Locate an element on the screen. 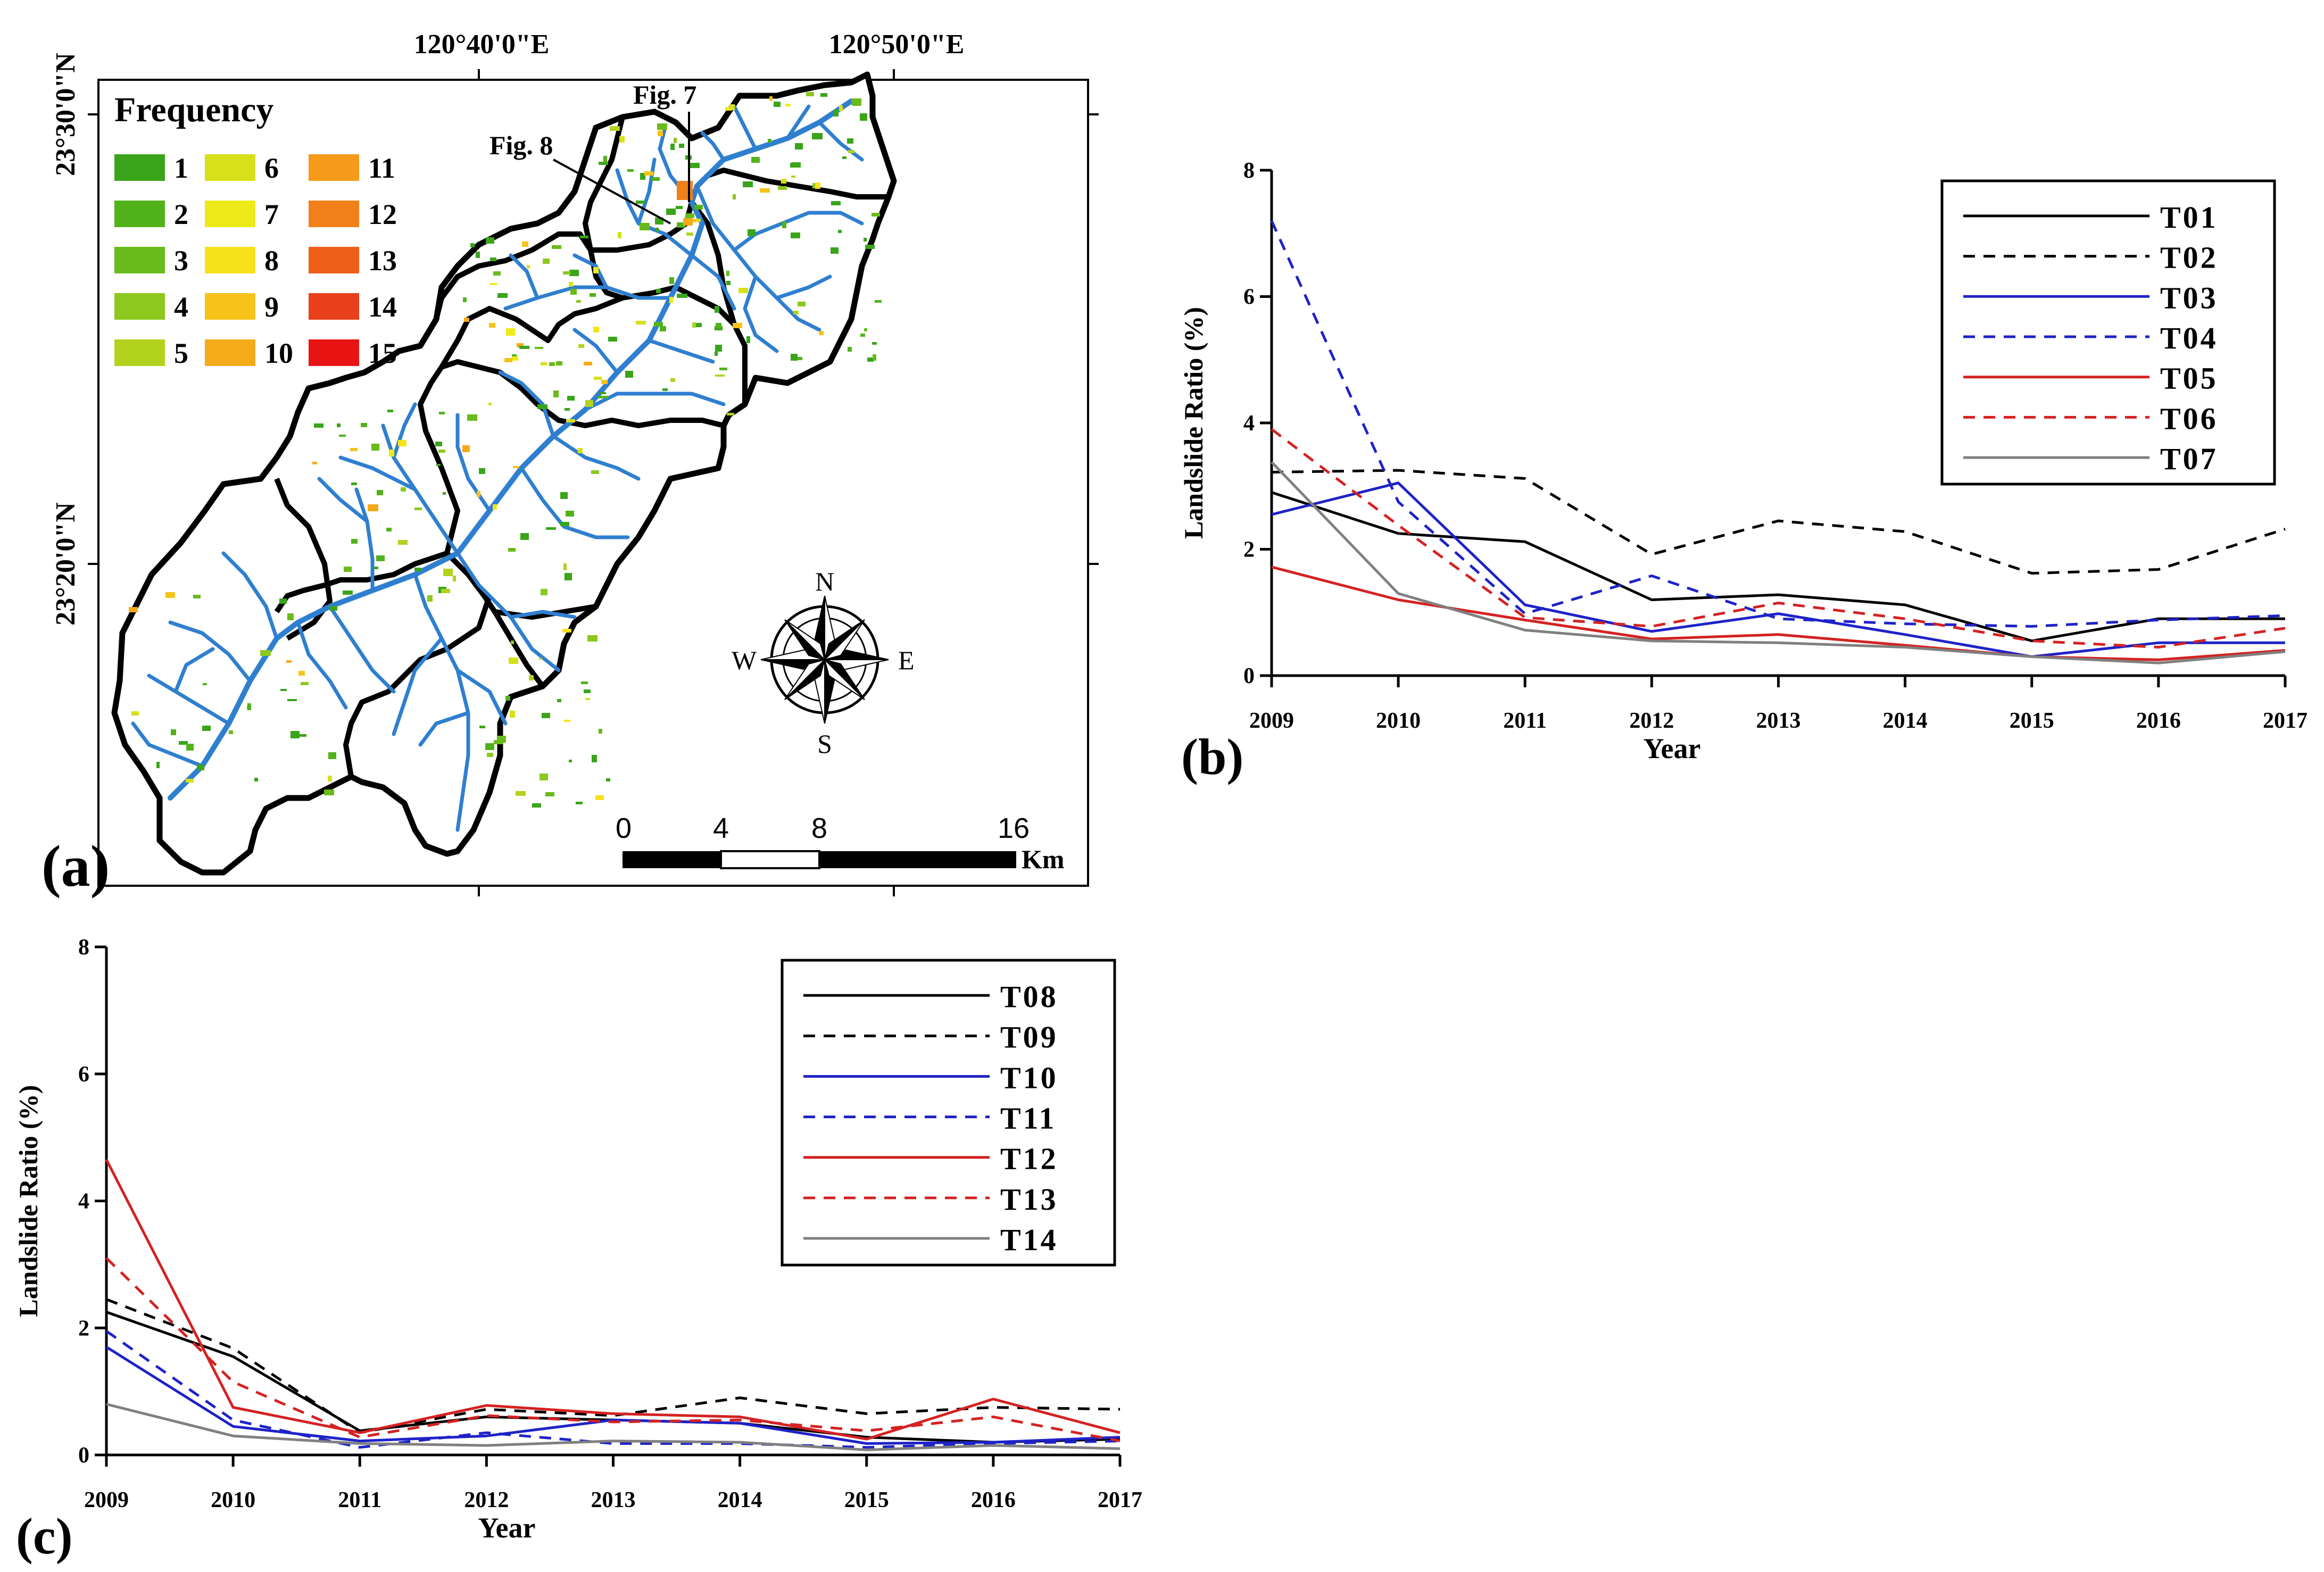 This screenshot has width=2324, height=1572. legend-label-4: 4 is located at coordinates (181, 307).